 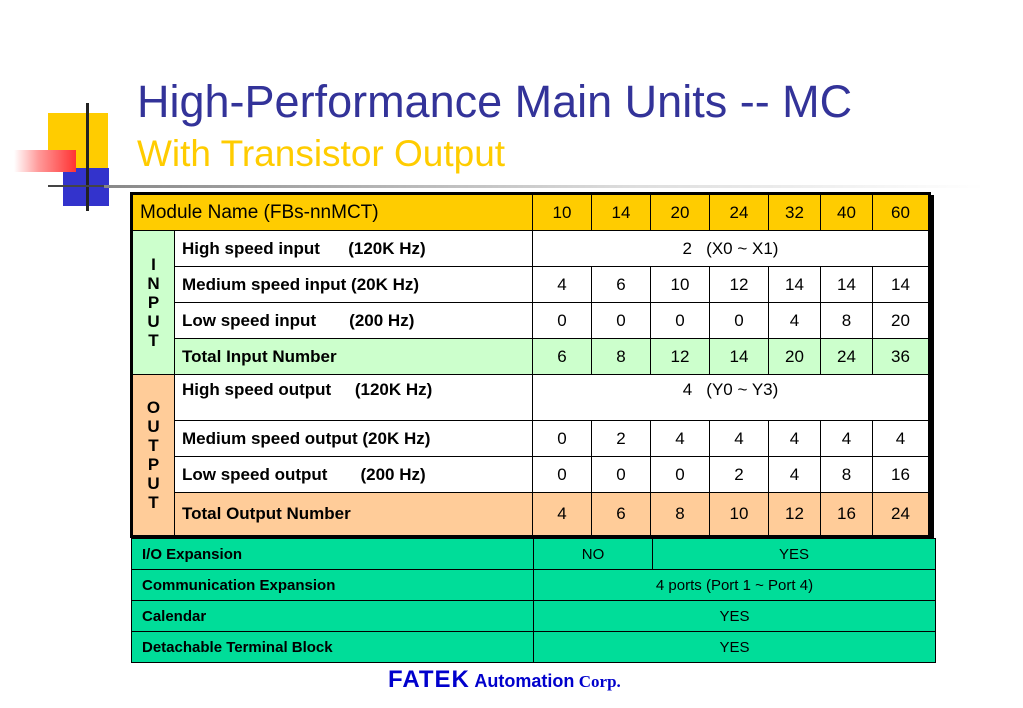 I want to click on row-label: Medium speed output (20K Hz), so click(x=353, y=438).